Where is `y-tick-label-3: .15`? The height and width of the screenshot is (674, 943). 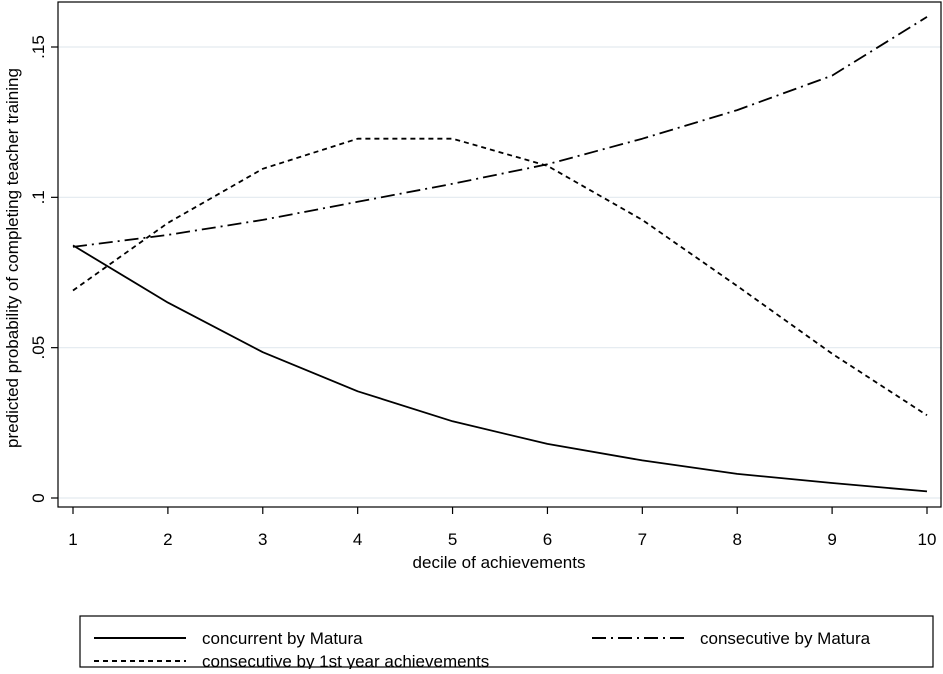
y-tick-label-3: .15 is located at coordinates (38, 47).